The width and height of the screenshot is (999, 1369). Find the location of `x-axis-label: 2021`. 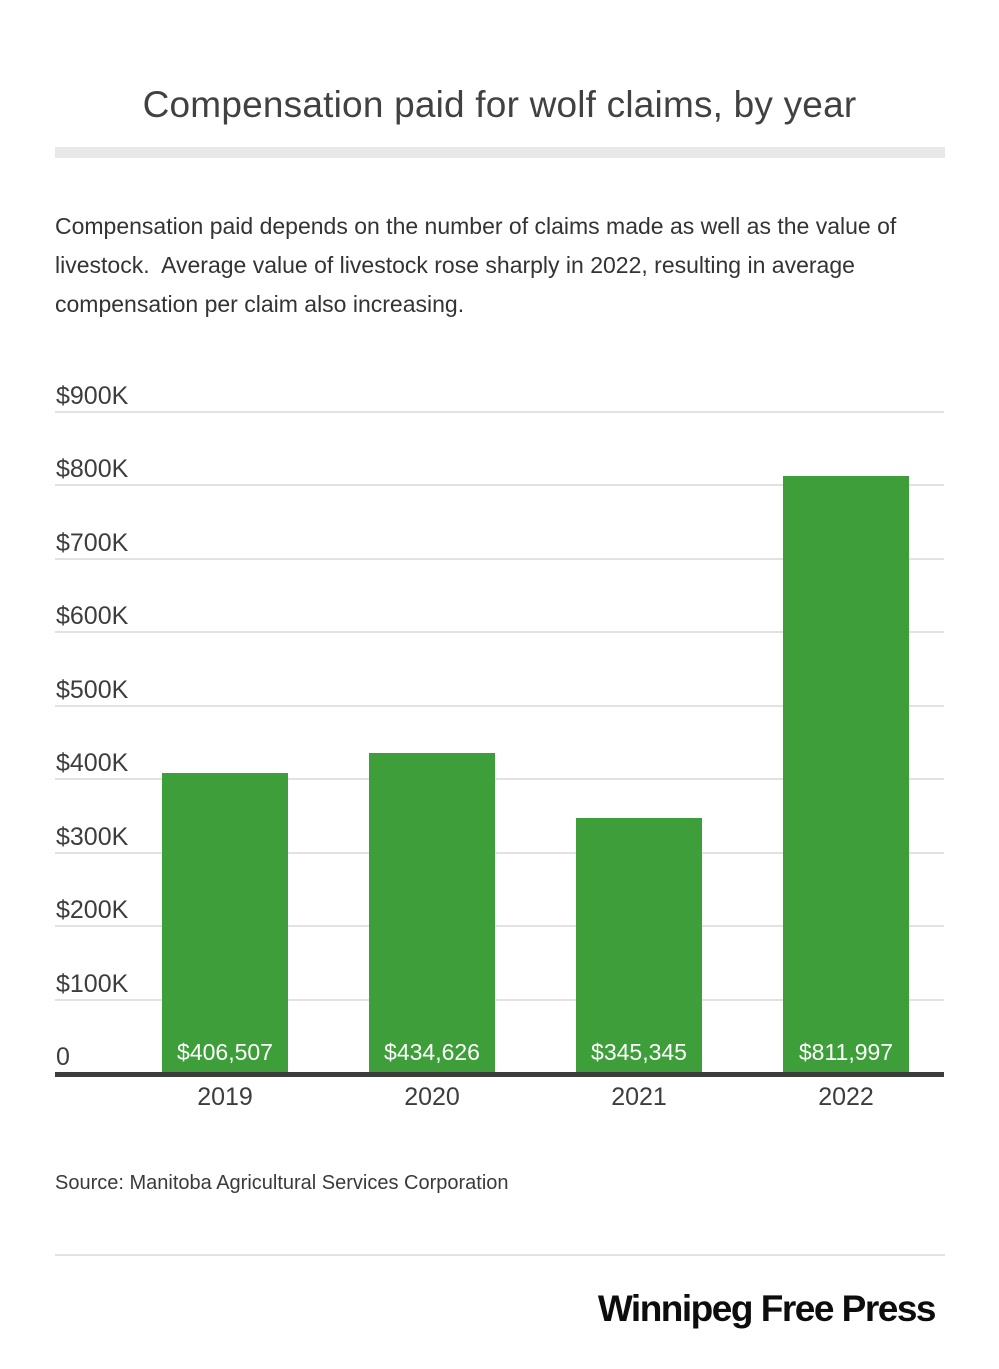

x-axis-label: 2021 is located at coordinates (639, 1097).